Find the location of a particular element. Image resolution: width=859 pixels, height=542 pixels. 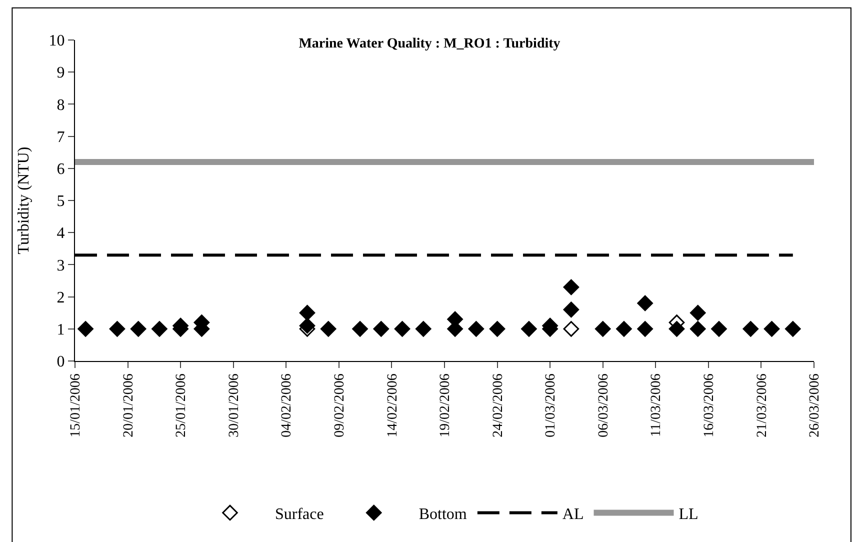

x-tick-label: 09/02/2006 is located at coordinates (340, 406).